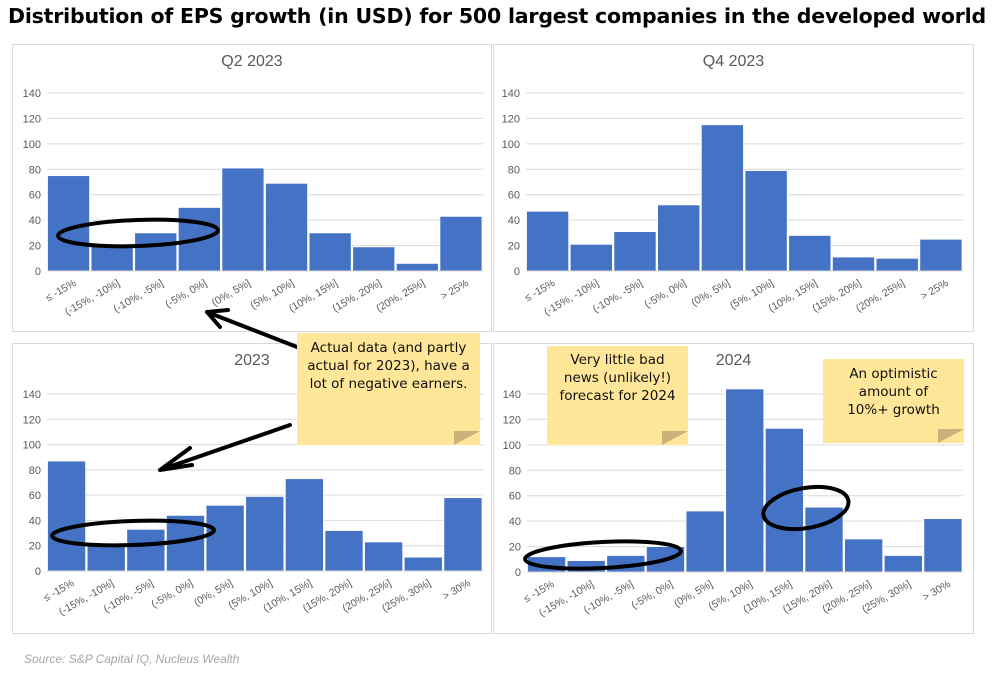 The image size is (994, 682). Describe the element at coordinates (893, 392) in the screenshot. I see `note-text: An optimistic amount of 10%+ growth` at that location.